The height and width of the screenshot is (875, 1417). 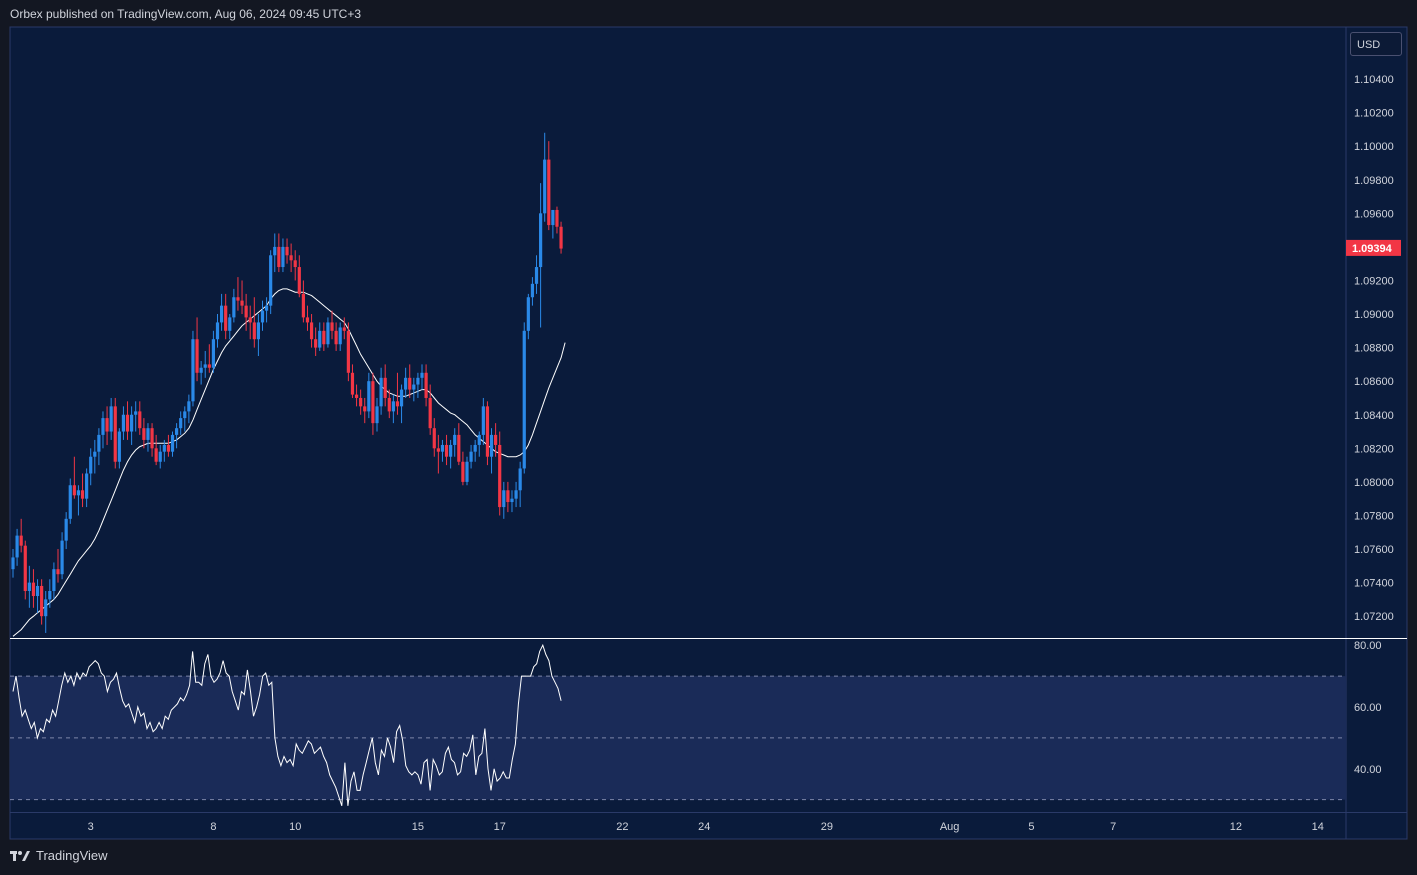 I want to click on time-tick-label: 15, so click(x=418, y=827).